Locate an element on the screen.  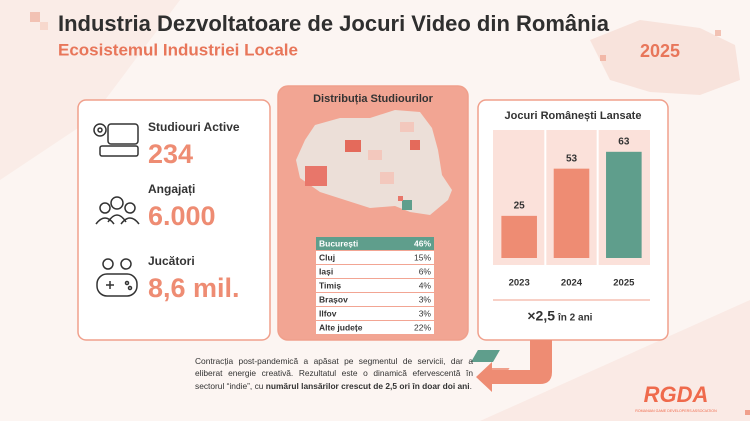
data-label: 53 is located at coordinates (572, 158).